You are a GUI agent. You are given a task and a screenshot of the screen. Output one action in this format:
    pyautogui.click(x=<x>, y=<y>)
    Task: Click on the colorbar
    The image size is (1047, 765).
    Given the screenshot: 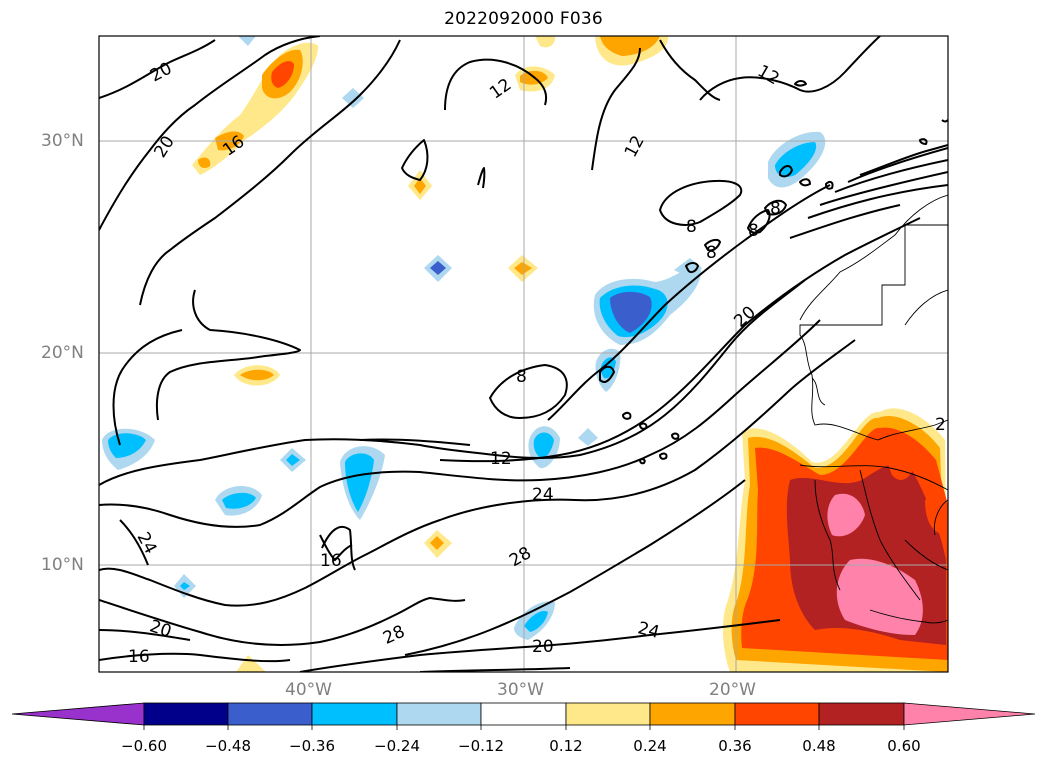 What is the action you would take?
    pyautogui.click(x=523, y=716)
    